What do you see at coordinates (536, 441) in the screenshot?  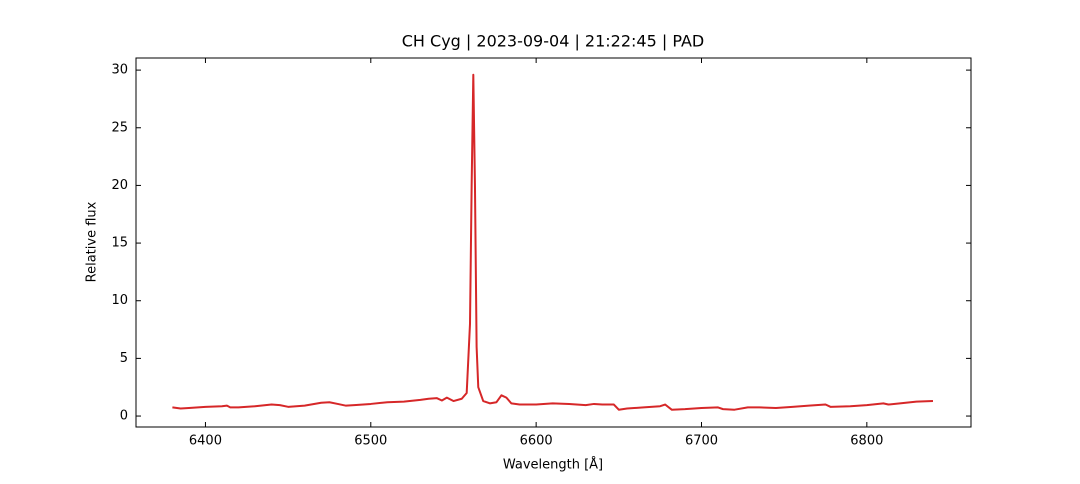 I see `x-tick-label: 6600` at bounding box center [536, 441].